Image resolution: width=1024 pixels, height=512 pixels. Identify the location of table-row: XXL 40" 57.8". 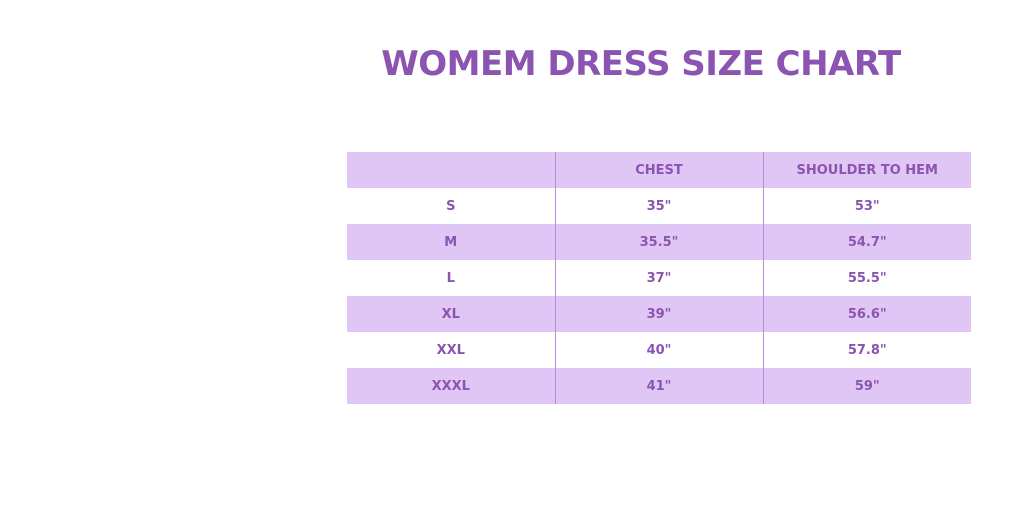
(659, 350).